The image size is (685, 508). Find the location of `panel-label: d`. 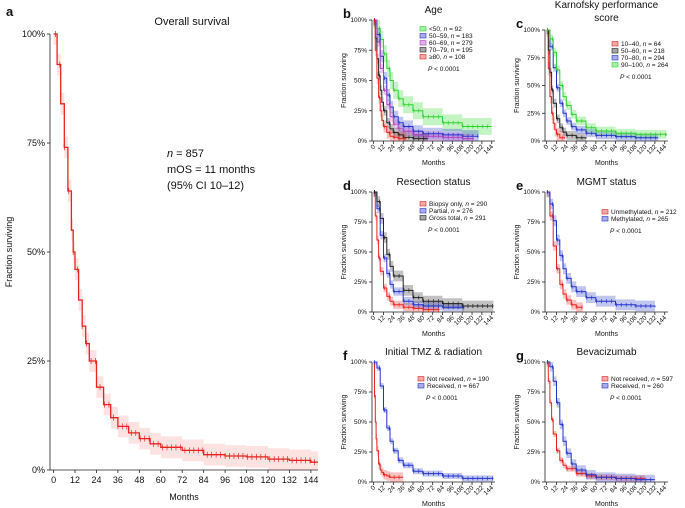

panel-label: d is located at coordinates (347, 185).